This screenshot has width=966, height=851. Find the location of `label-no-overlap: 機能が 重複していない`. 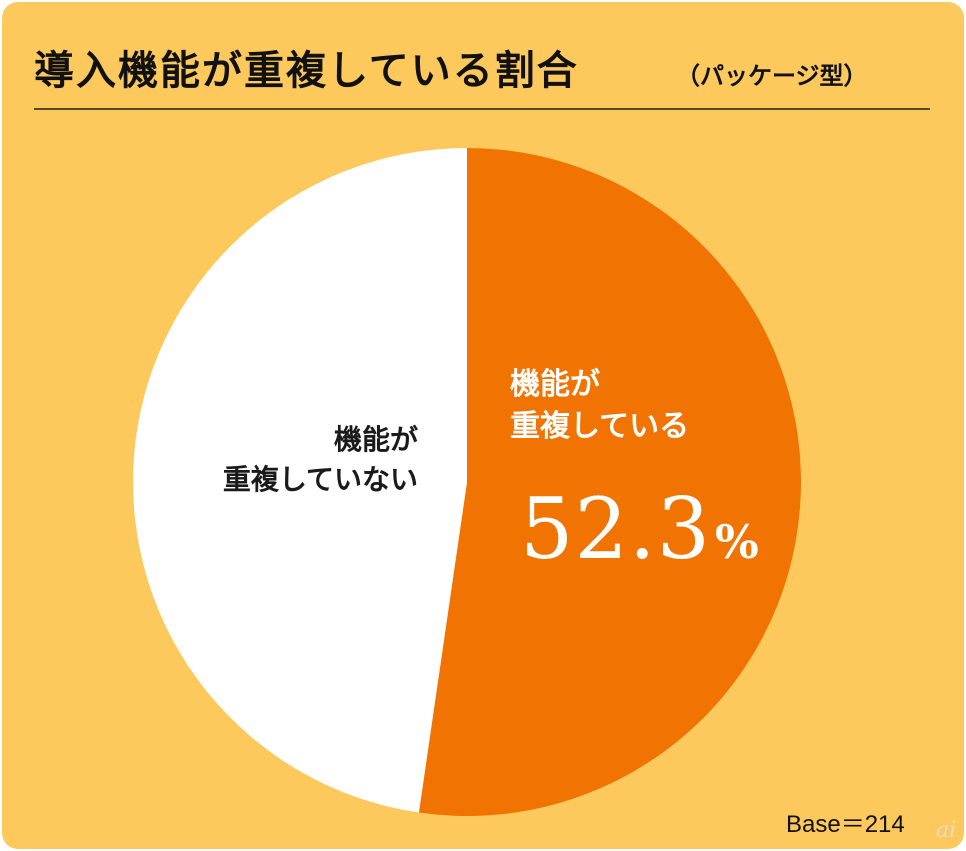

label-no-overlap: 機能が 重複していない is located at coordinates (294, 460).